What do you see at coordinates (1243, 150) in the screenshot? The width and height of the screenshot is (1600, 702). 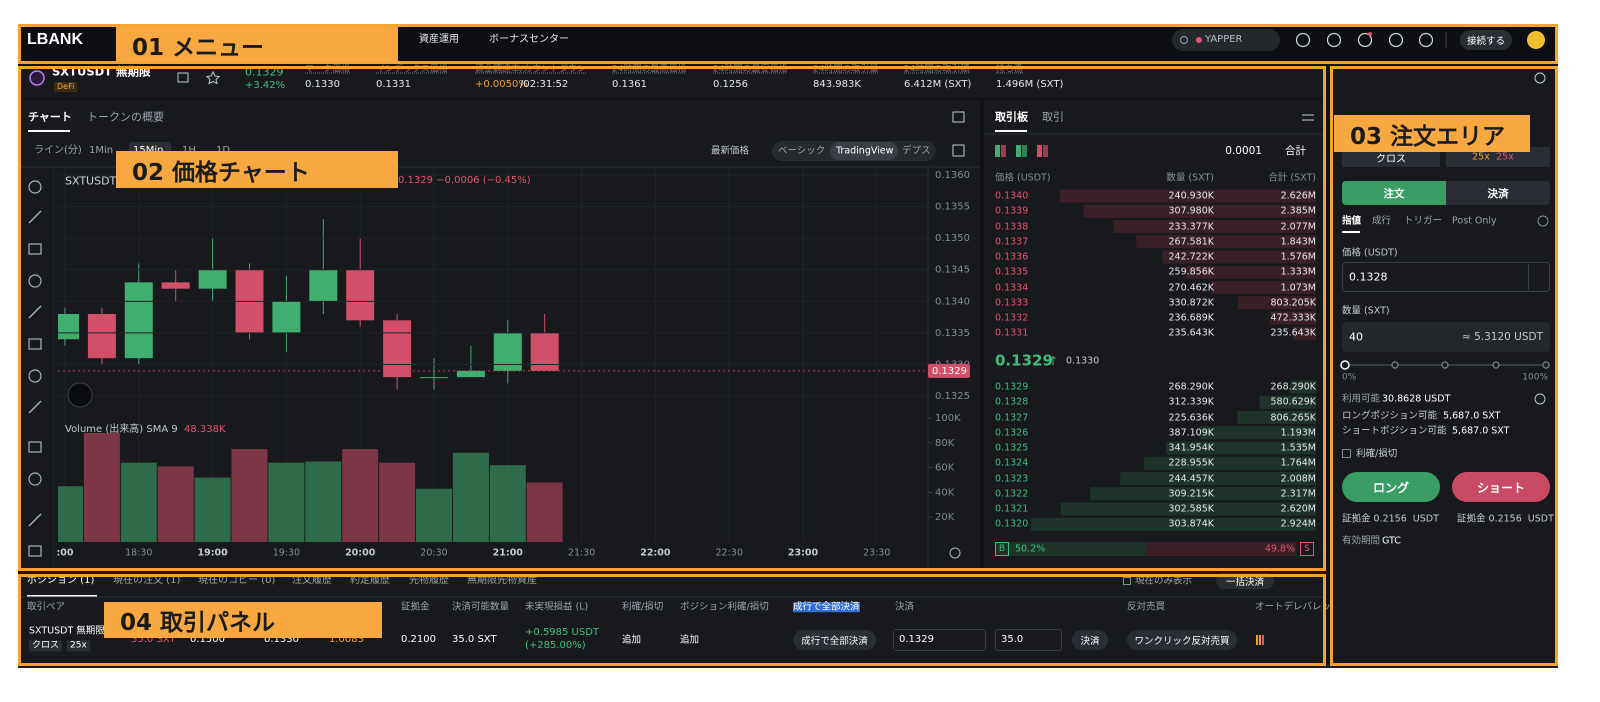 I see `tick-size: 0.0001` at bounding box center [1243, 150].